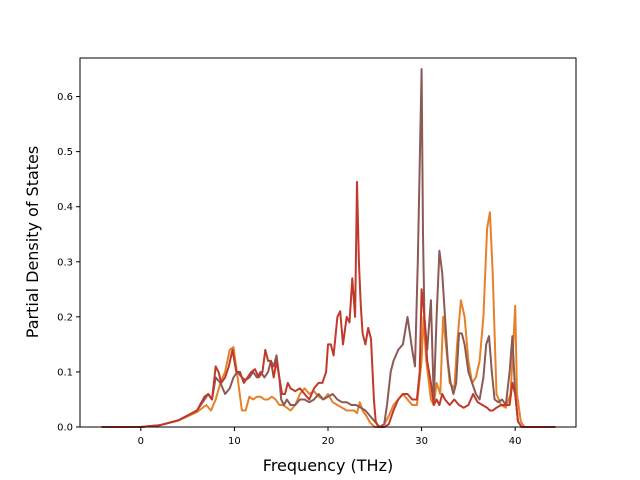 Image resolution: width=640 pixels, height=480 pixels. I want to click on y-tick-label: 0.2, so click(65, 317).